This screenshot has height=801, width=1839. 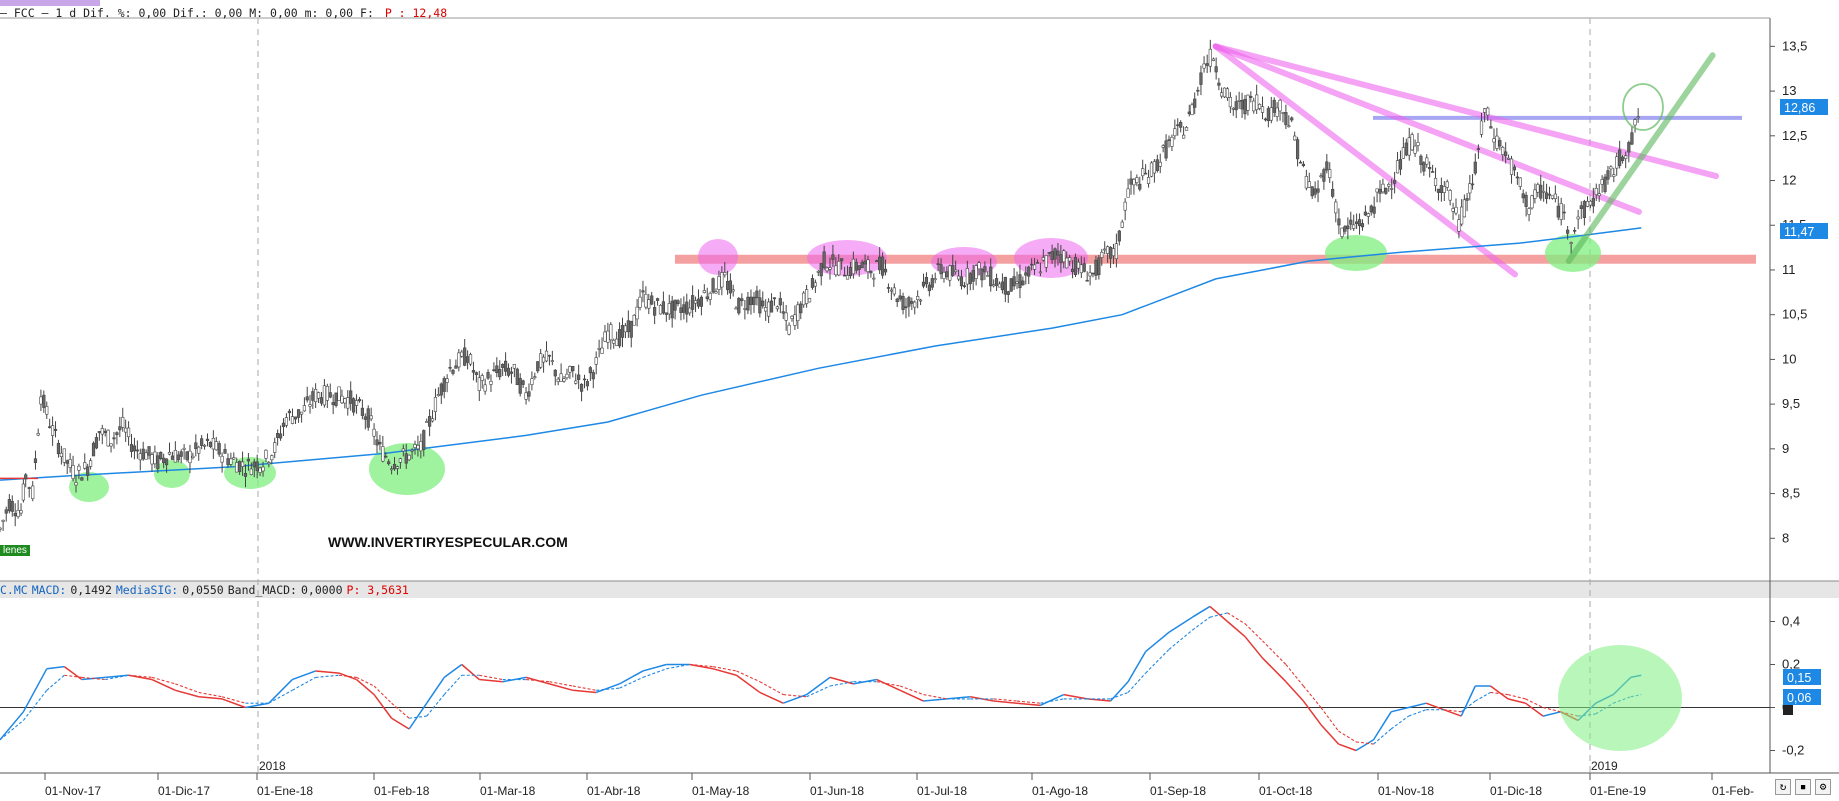 What do you see at coordinates (50, 3) in the screenshot?
I see `top-tab-indicator` at bounding box center [50, 3].